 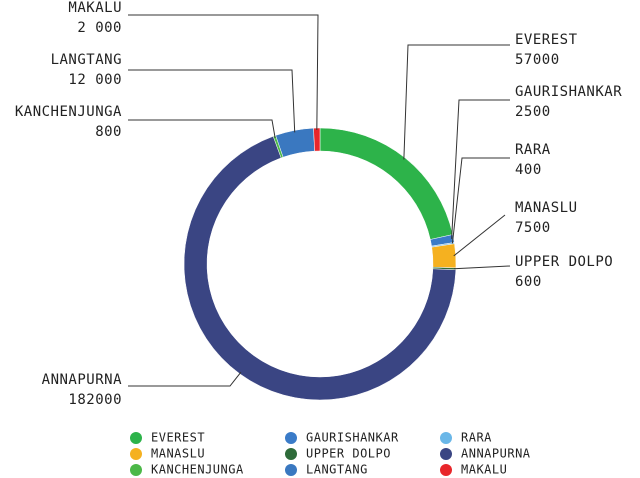 What do you see at coordinates (352, 438) in the screenshot?
I see `legend-label: GAURISHANKAR` at bounding box center [352, 438].